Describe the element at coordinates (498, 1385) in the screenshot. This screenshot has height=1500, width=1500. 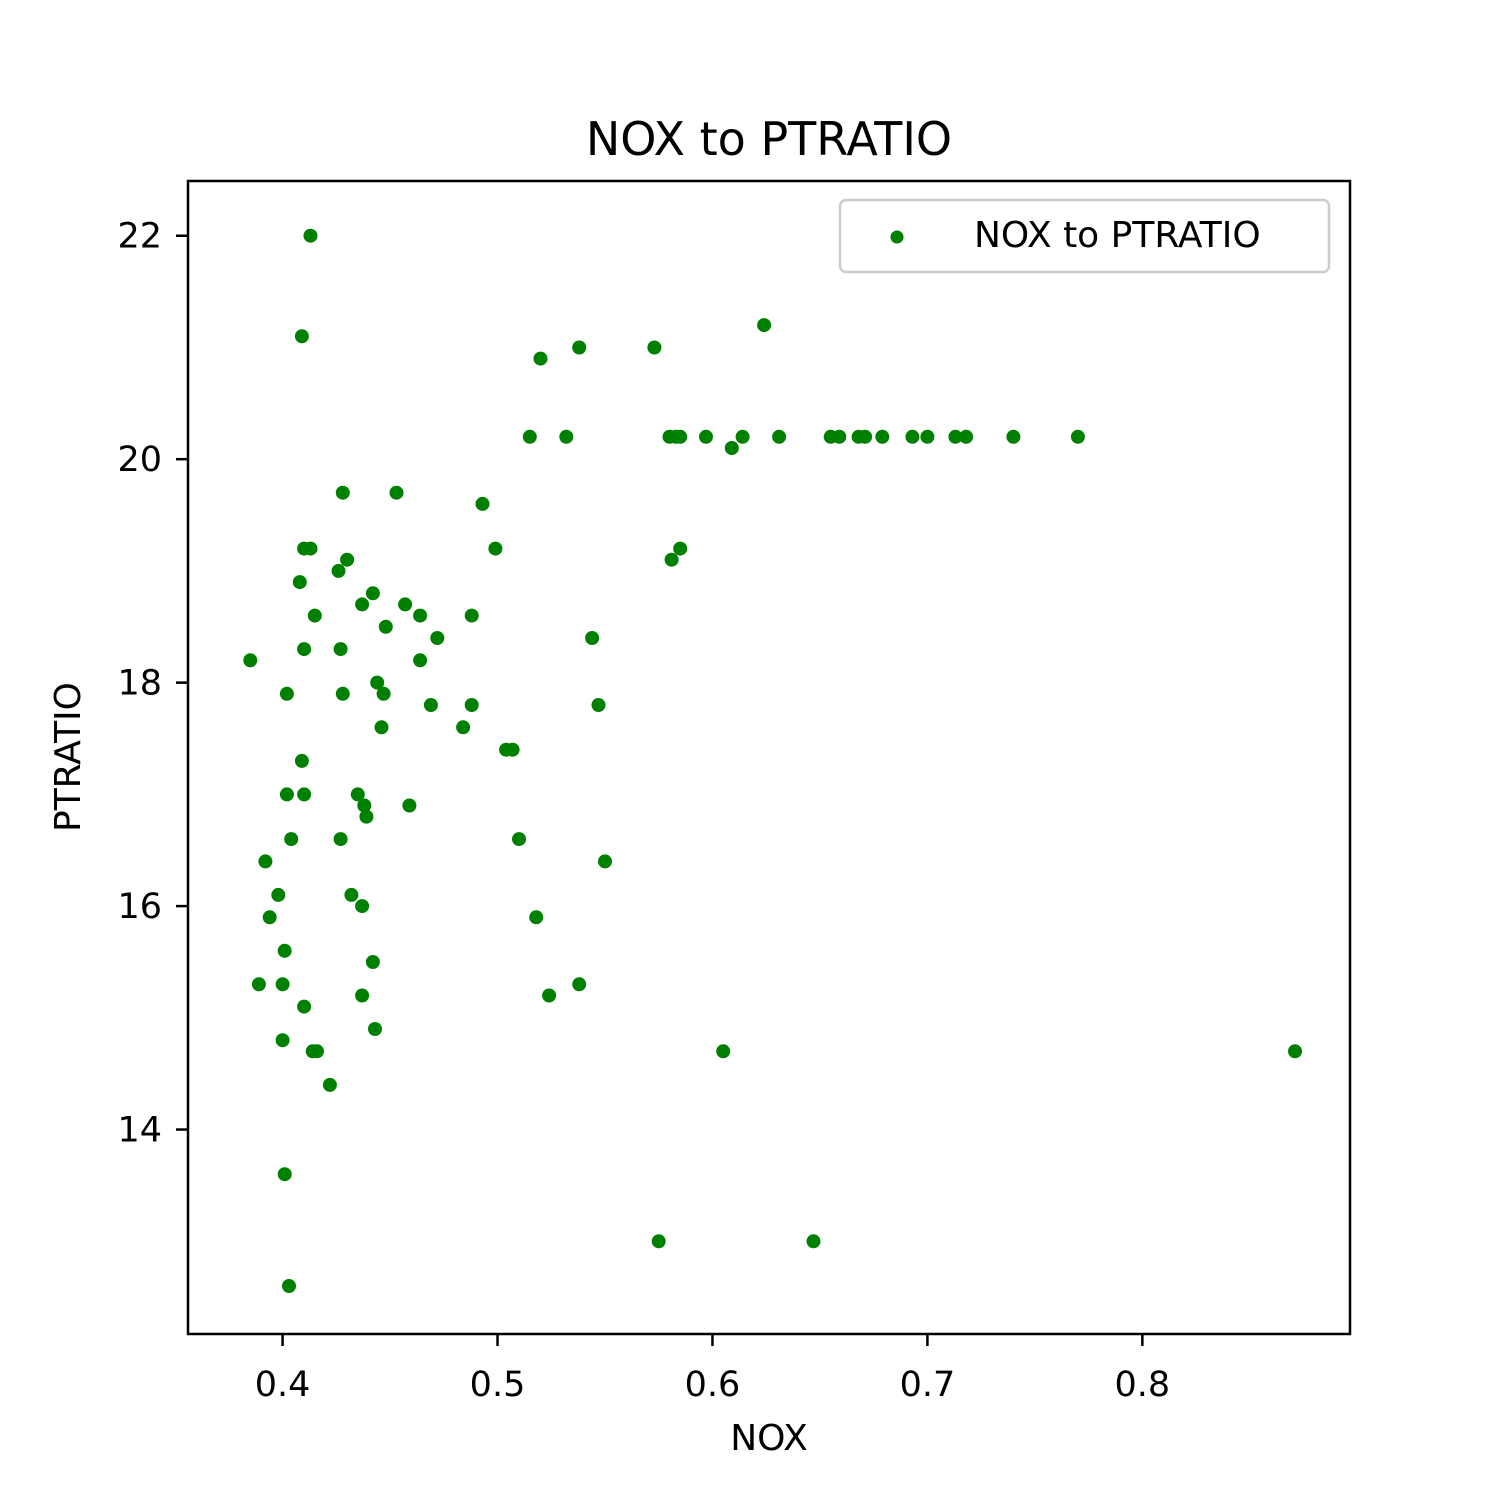
I see `x-tick-label: 0.5` at that location.